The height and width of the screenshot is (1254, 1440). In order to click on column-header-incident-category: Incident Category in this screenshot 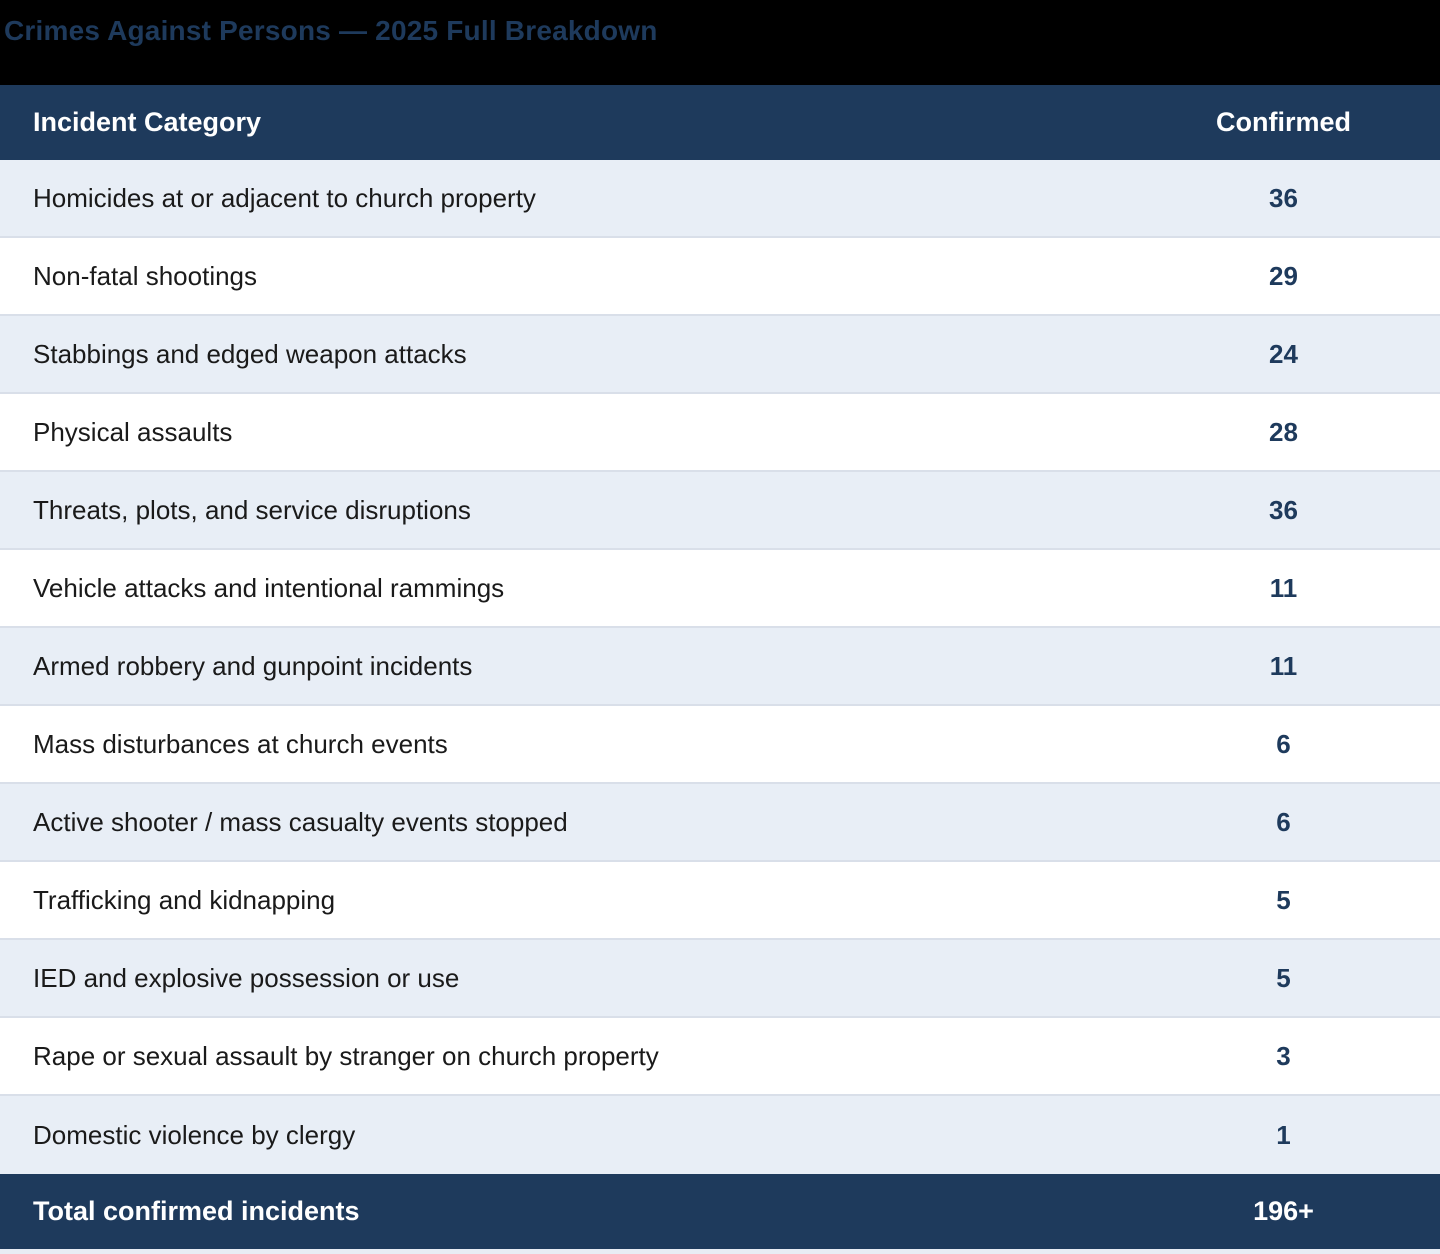, I will do `click(147, 122)`.